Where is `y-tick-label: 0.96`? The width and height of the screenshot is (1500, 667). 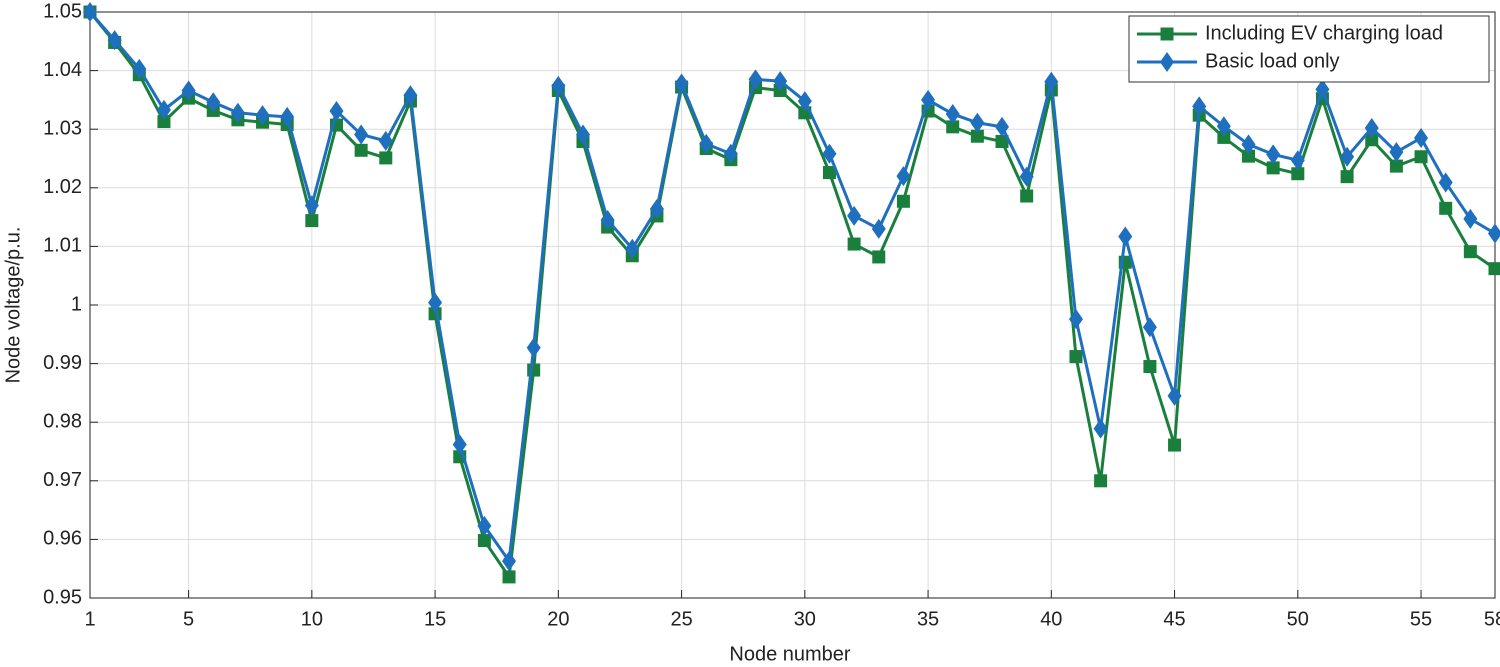
y-tick-label: 0.96 is located at coordinates (62, 539).